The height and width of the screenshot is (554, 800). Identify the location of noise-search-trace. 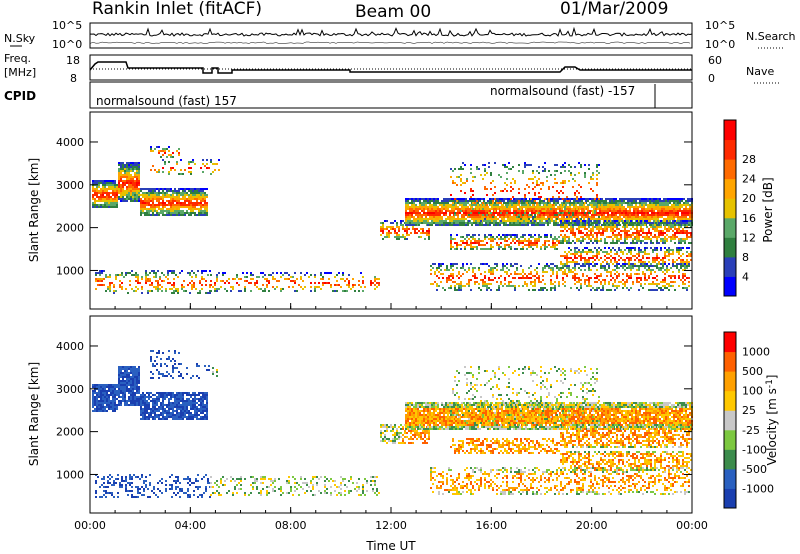
(390, 42).